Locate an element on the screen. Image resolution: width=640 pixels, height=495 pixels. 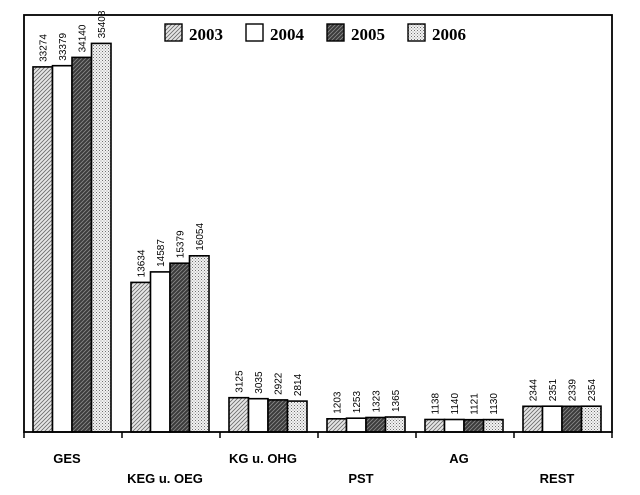
x-tick-label: KEG u. OEG is located at coordinates (165, 478).